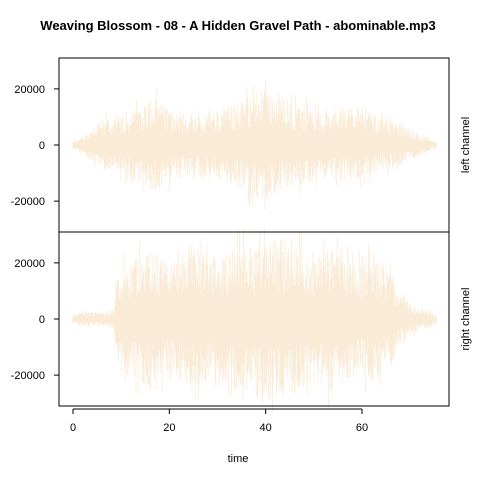 This screenshot has width=480, height=480. Describe the element at coordinates (42, 320) in the screenshot. I see `right-y-tick-label: 0` at that location.